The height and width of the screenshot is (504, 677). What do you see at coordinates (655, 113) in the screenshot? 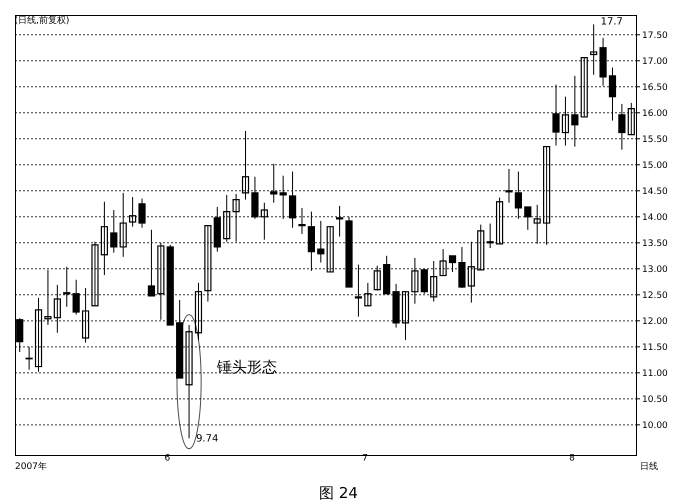
I see `y-tick-label: 16.00` at bounding box center [655, 113].